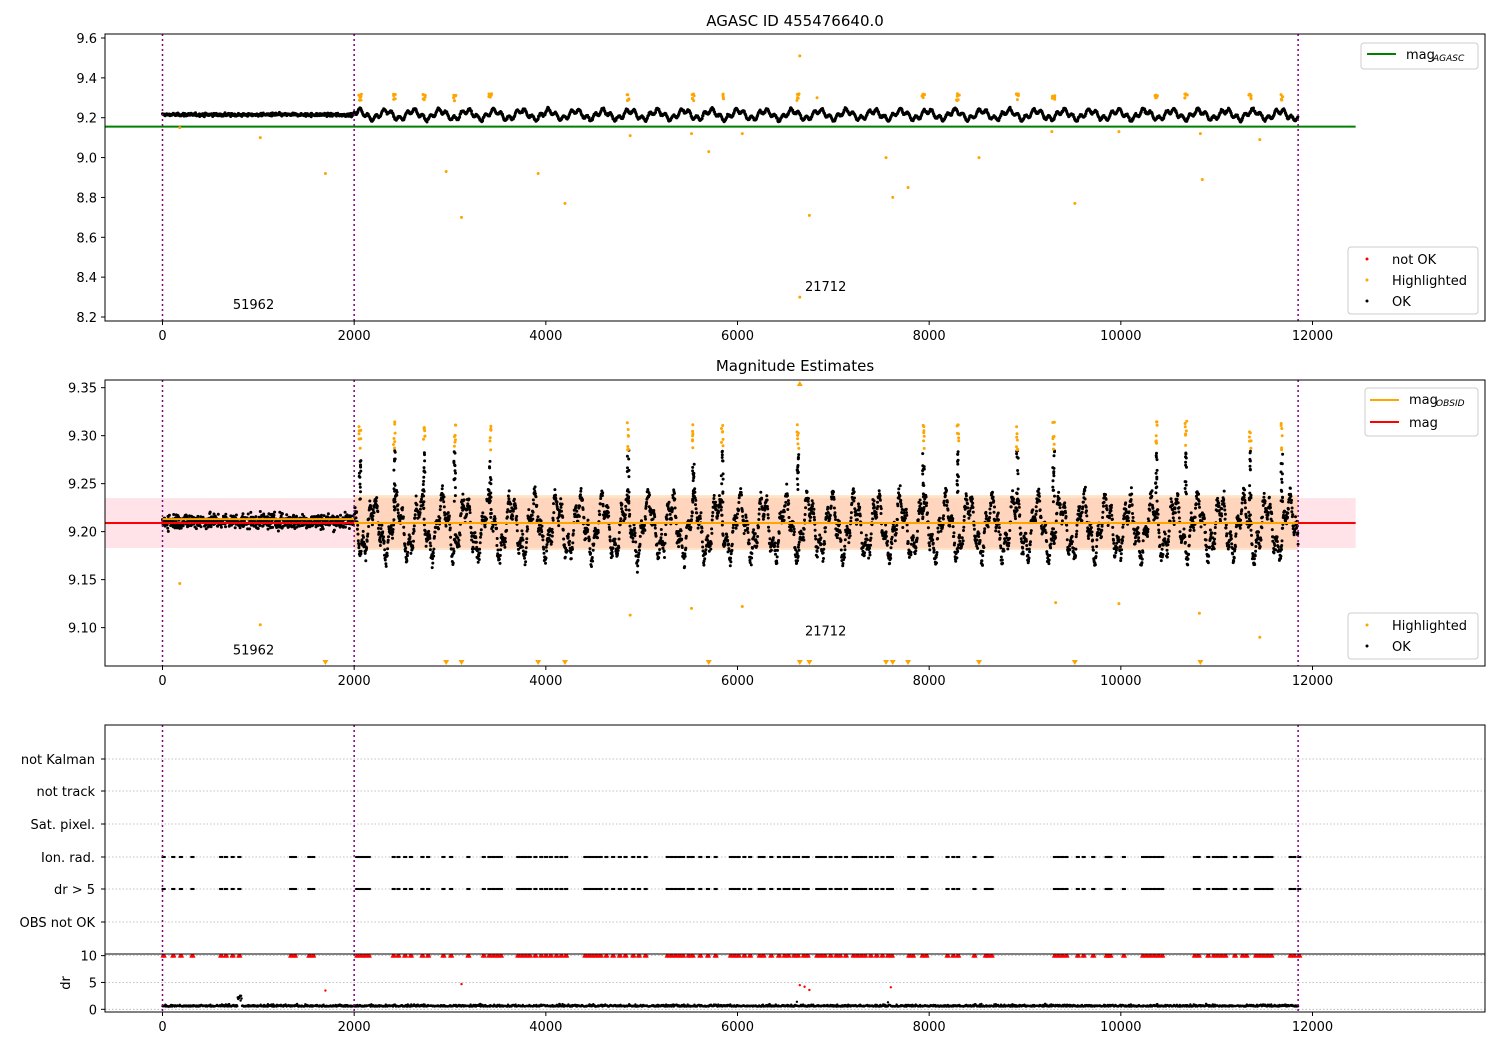 The width and height of the screenshot is (1500, 1050). Describe the element at coordinates (1420, 55) in the screenshot. I see `legend-mag-agasc-label: mag` at that location.